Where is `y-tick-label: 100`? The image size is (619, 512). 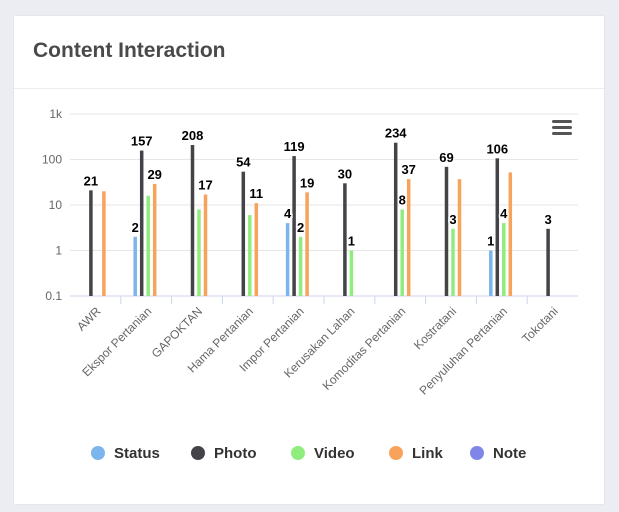 y-tick-label: 100 is located at coordinates (52, 160).